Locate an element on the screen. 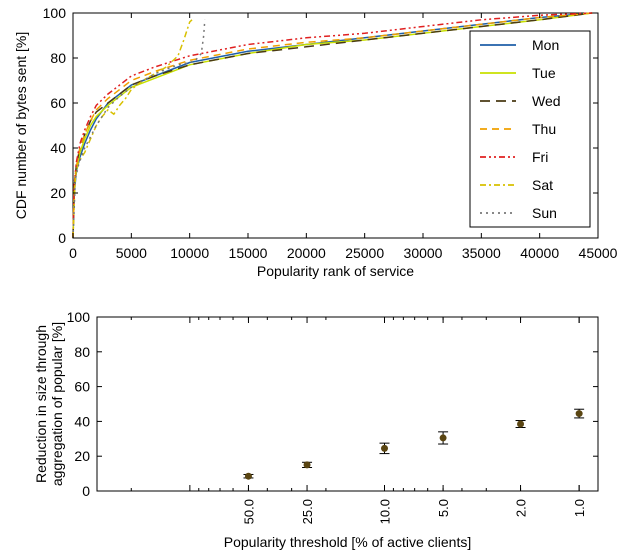  cdf-y-axis-label: CDF number of bytes sent [%] is located at coordinates (21, 126).